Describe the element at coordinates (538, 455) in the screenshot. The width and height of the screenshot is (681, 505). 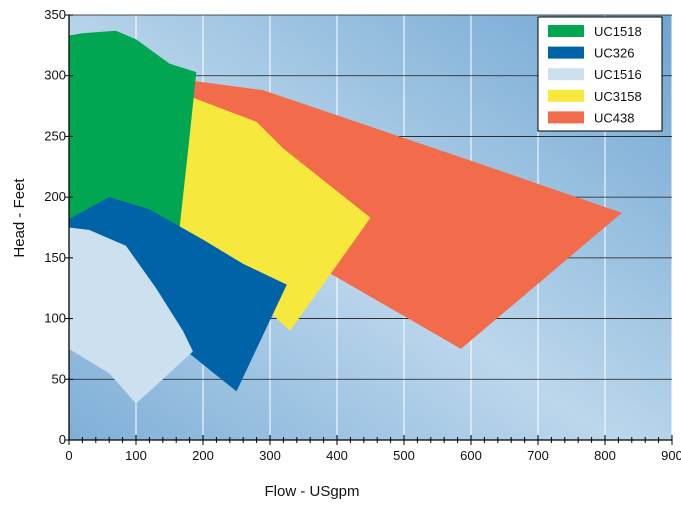
I see `x-tick-label: 700` at that location.